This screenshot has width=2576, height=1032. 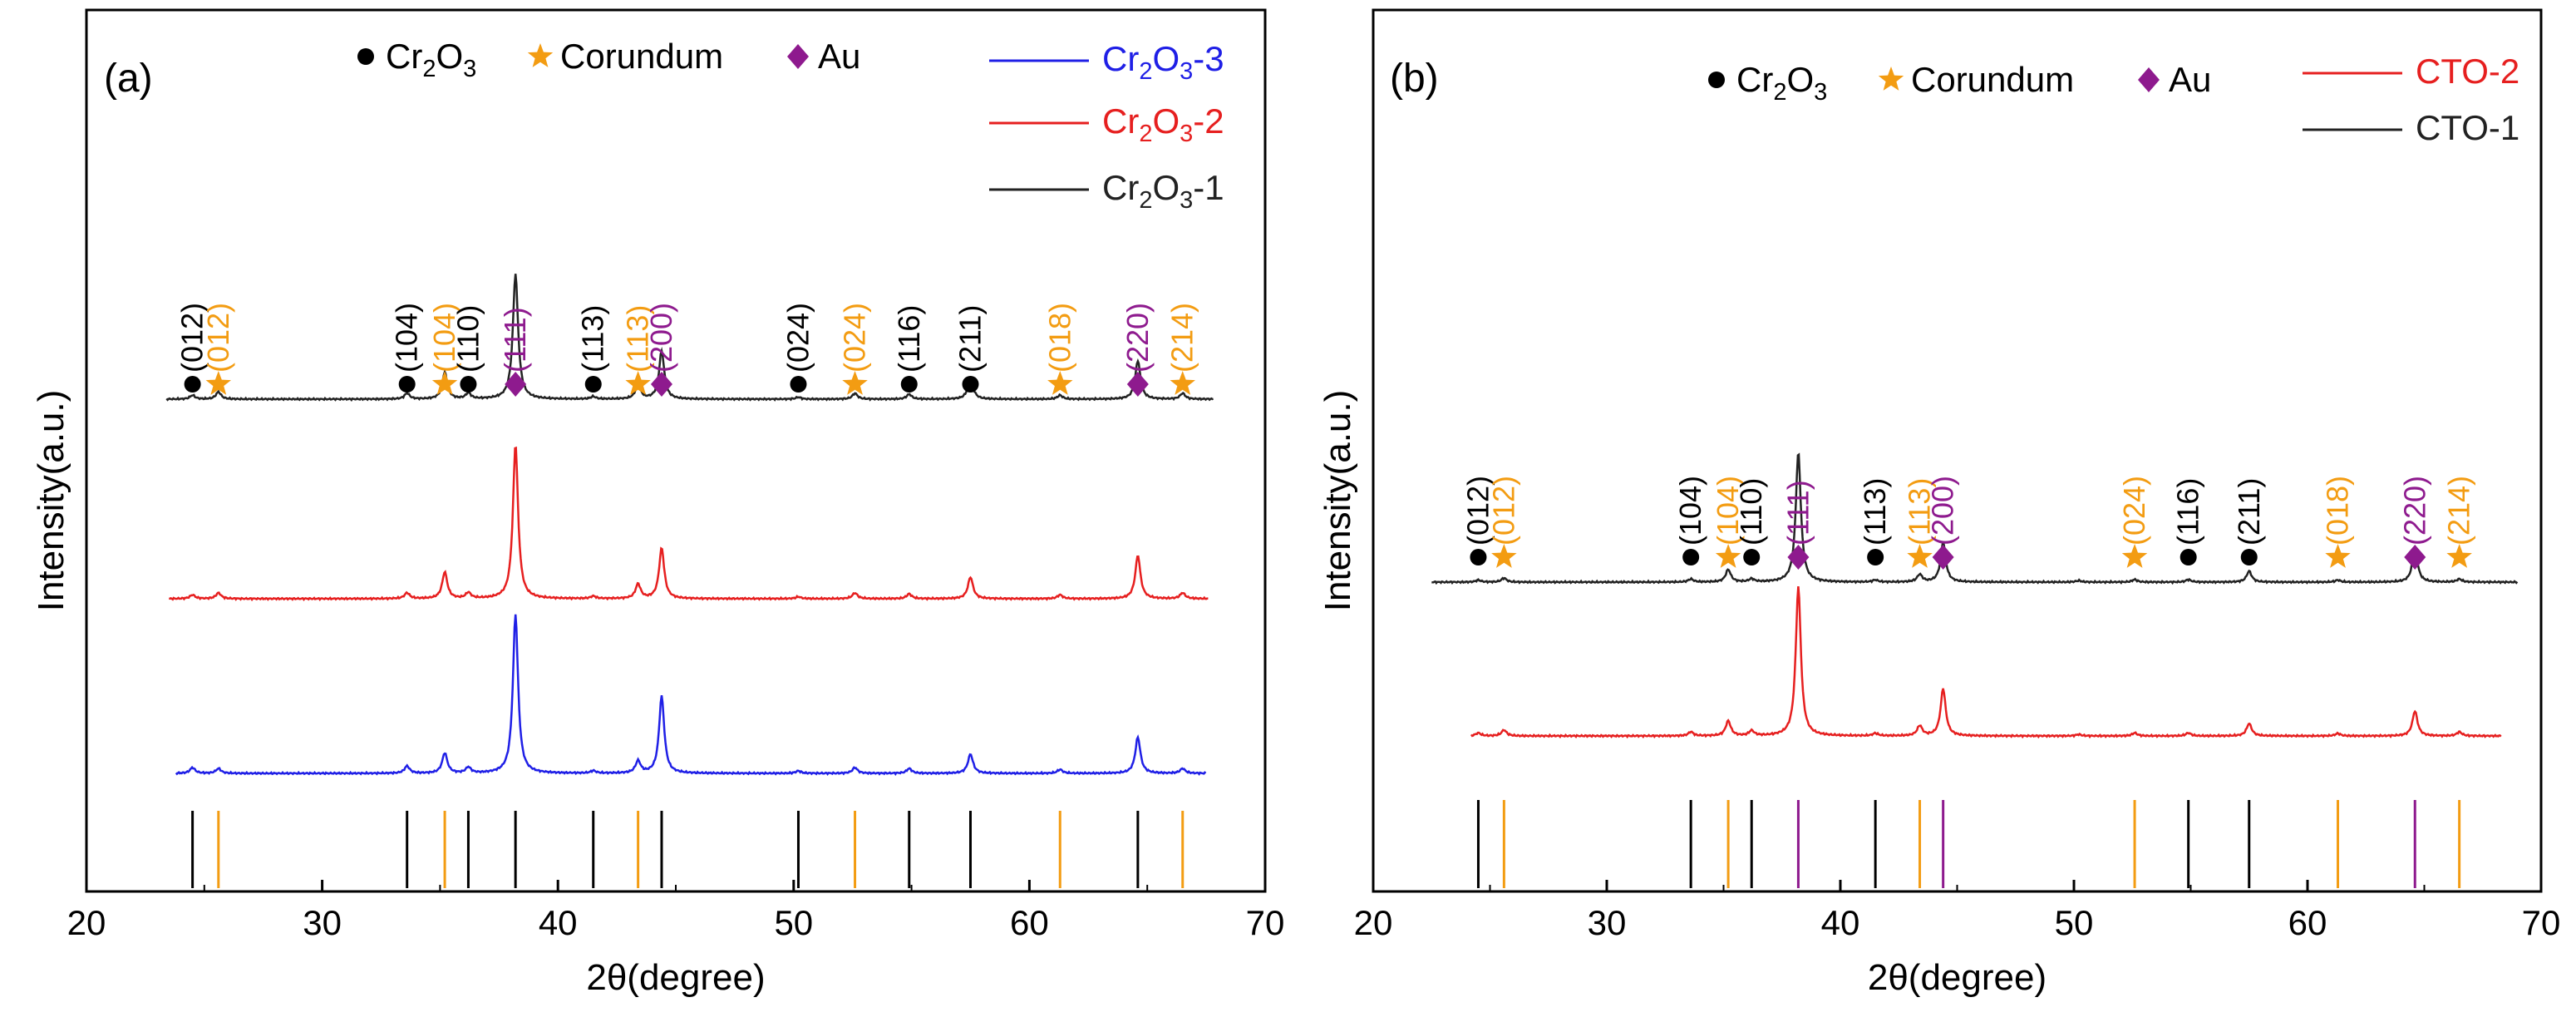 What do you see at coordinates (515, 340) in the screenshot?
I see `peak-hkl-label: (111)` at bounding box center [515, 340].